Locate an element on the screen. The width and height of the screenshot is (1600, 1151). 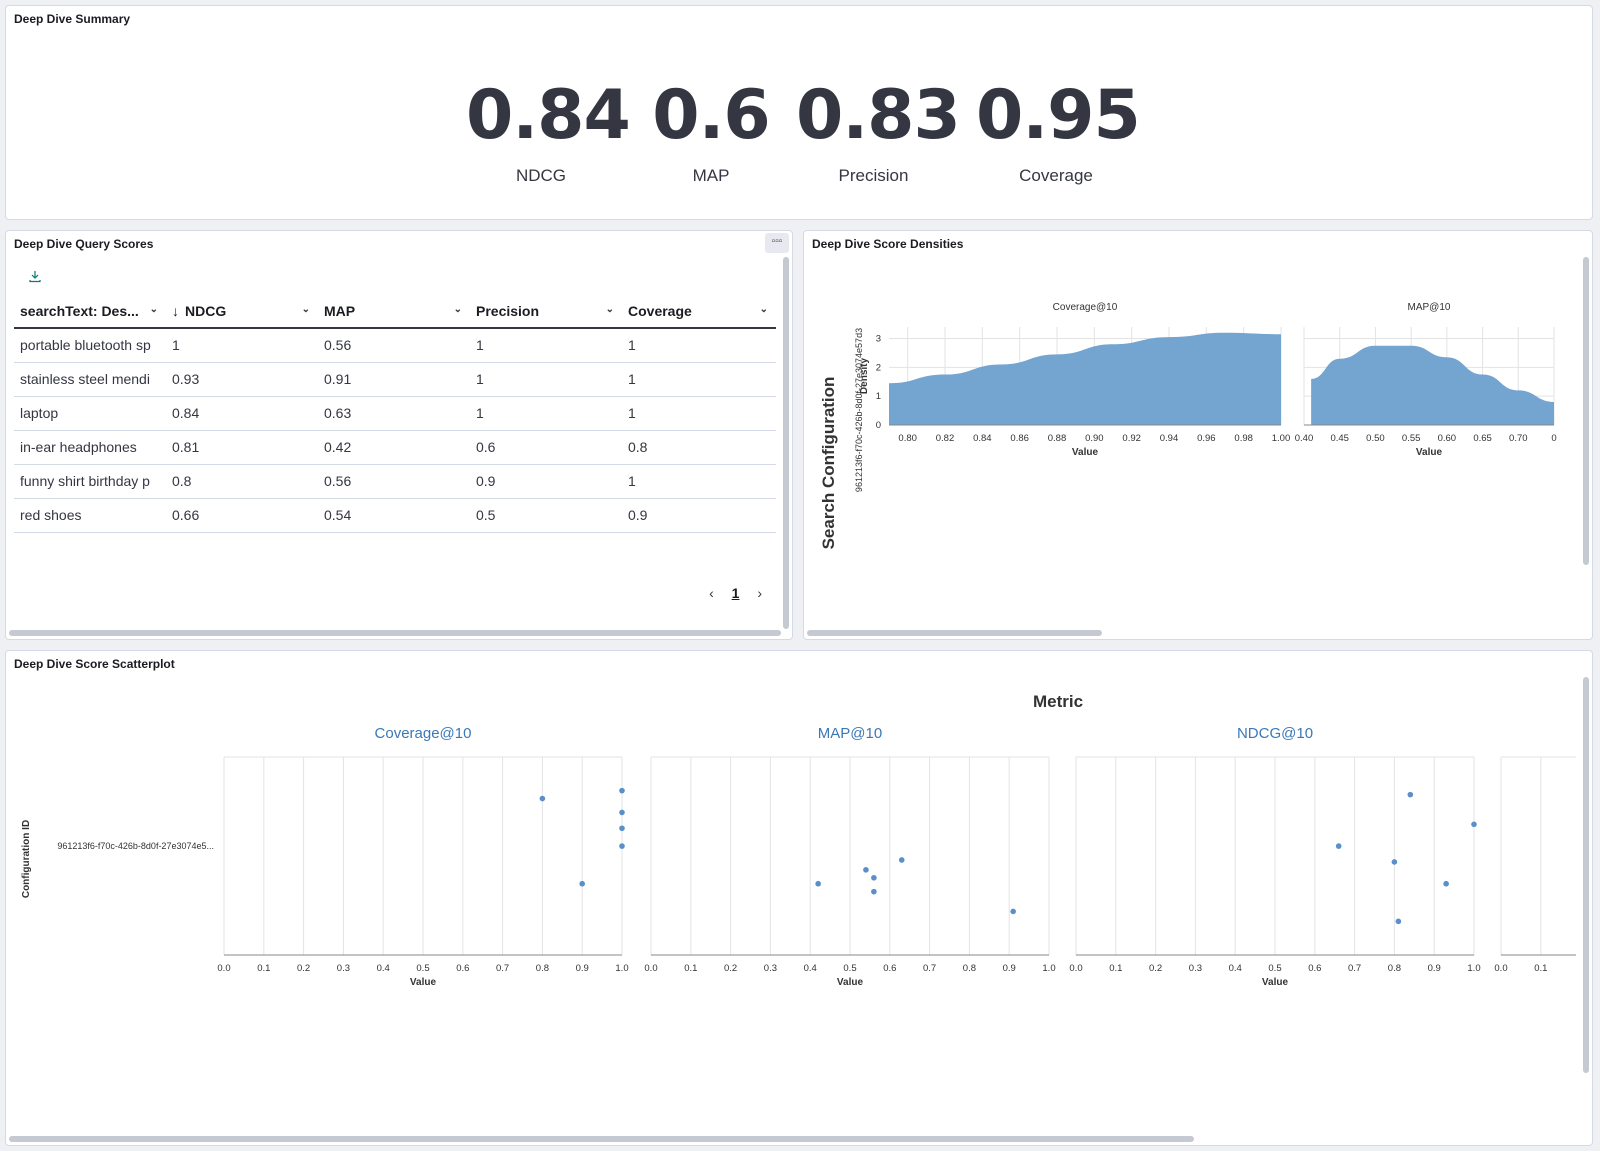
cell-searchtext: in-ear headphones is located at coordinates (90, 447).